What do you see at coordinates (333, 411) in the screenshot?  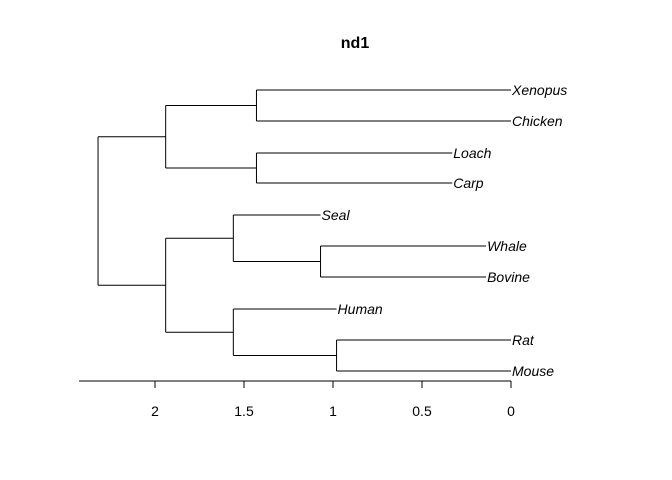 I see `x-tick-label: 1` at bounding box center [333, 411].